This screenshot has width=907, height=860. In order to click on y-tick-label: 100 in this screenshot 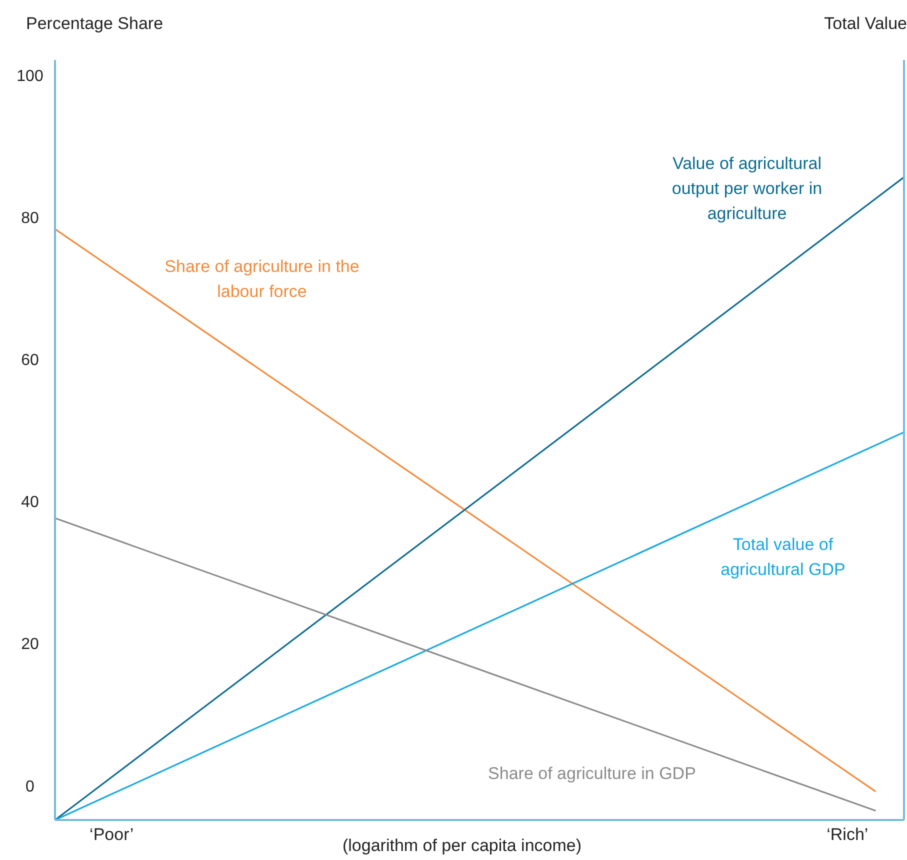, I will do `click(30, 76)`.